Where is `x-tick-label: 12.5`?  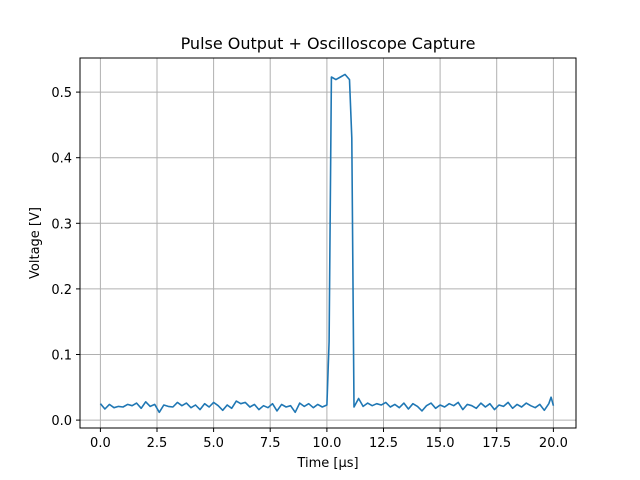
x-tick-label: 12.5 is located at coordinates (383, 443).